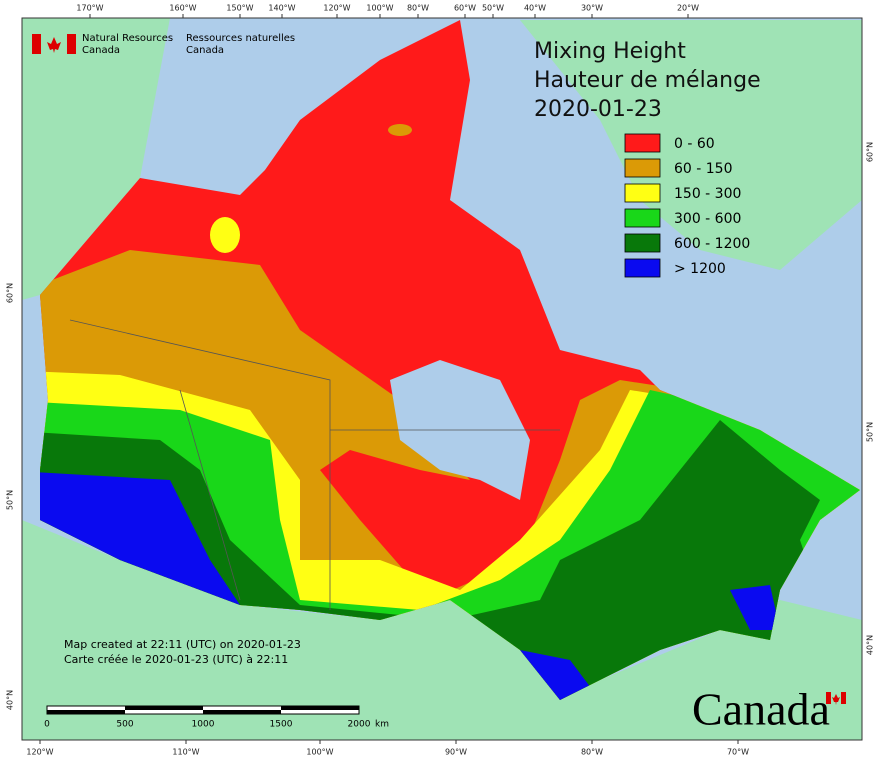 This screenshot has height=760, width=880. What do you see at coordinates (707, 194) in the screenshot?
I see `legend-label: 150 - 300` at bounding box center [707, 194].